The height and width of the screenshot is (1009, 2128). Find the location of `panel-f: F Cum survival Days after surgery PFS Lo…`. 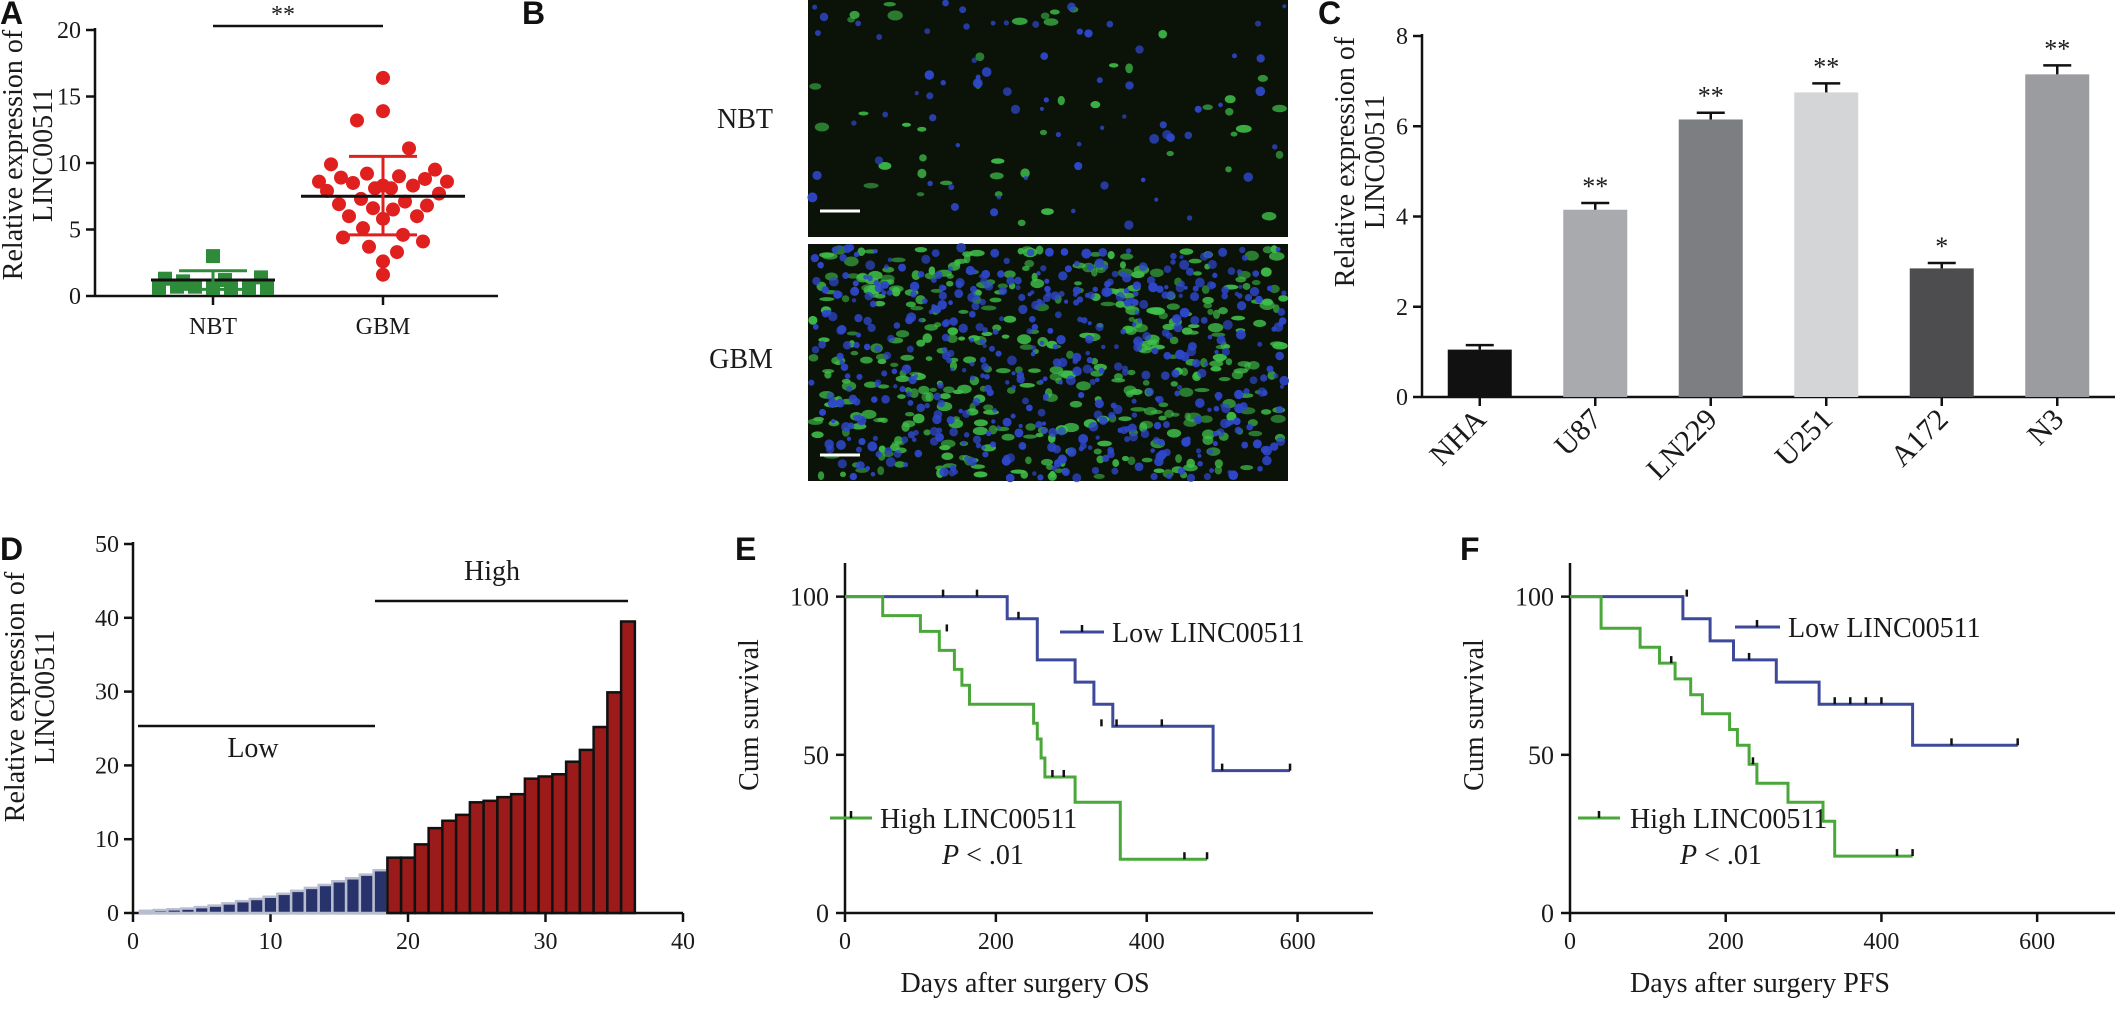

panel-f: F Cum survival Days after surgery PFS Lo… is located at coordinates (1787, 765).